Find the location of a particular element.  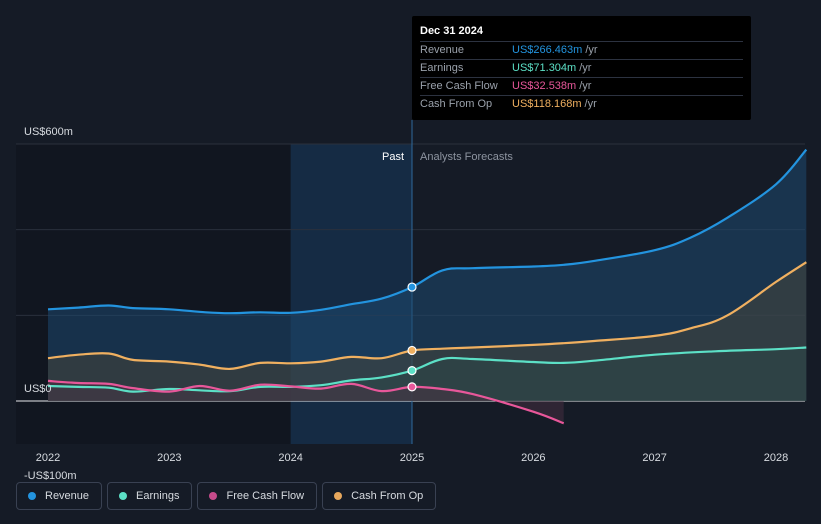

legend-label: Free Cash Flow is located at coordinates (265, 496).